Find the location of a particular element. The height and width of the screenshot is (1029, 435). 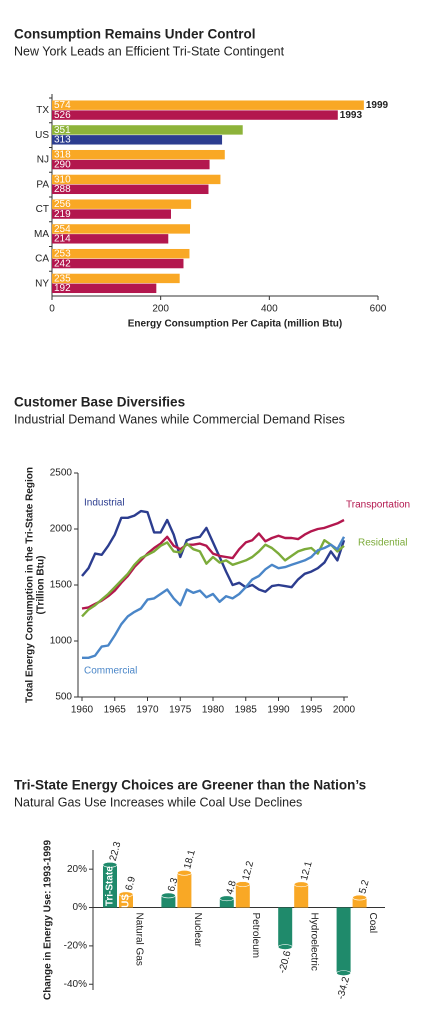

x-tick-label: 400 is located at coordinates (269, 309).